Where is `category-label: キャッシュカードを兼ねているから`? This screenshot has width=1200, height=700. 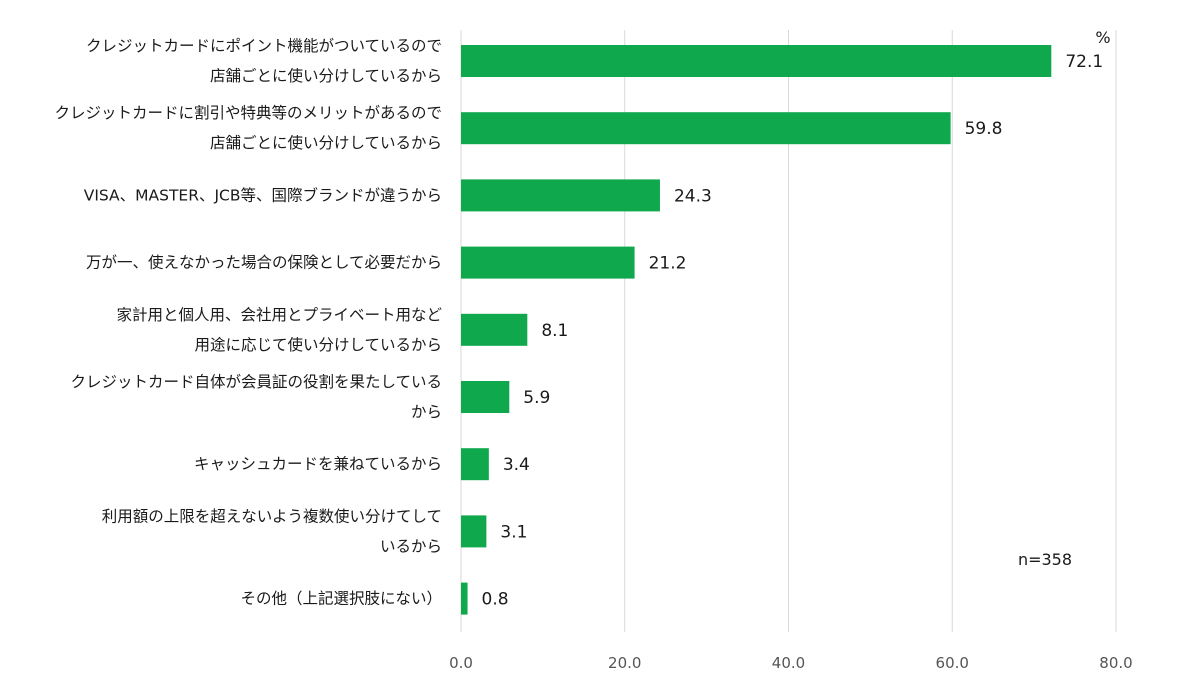
category-label: キャッシュカードを兼ねているから is located at coordinates (318, 464).